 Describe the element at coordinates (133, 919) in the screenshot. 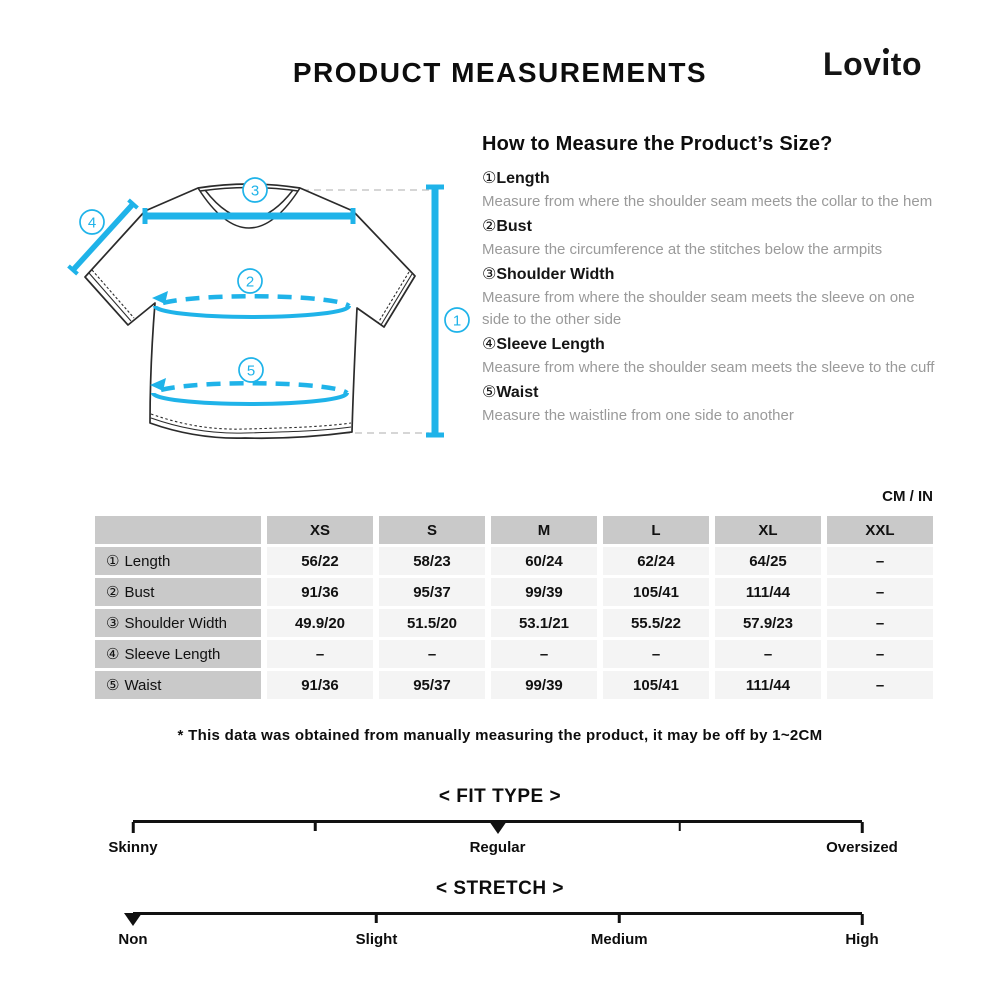

I see `stretch-marker` at that location.